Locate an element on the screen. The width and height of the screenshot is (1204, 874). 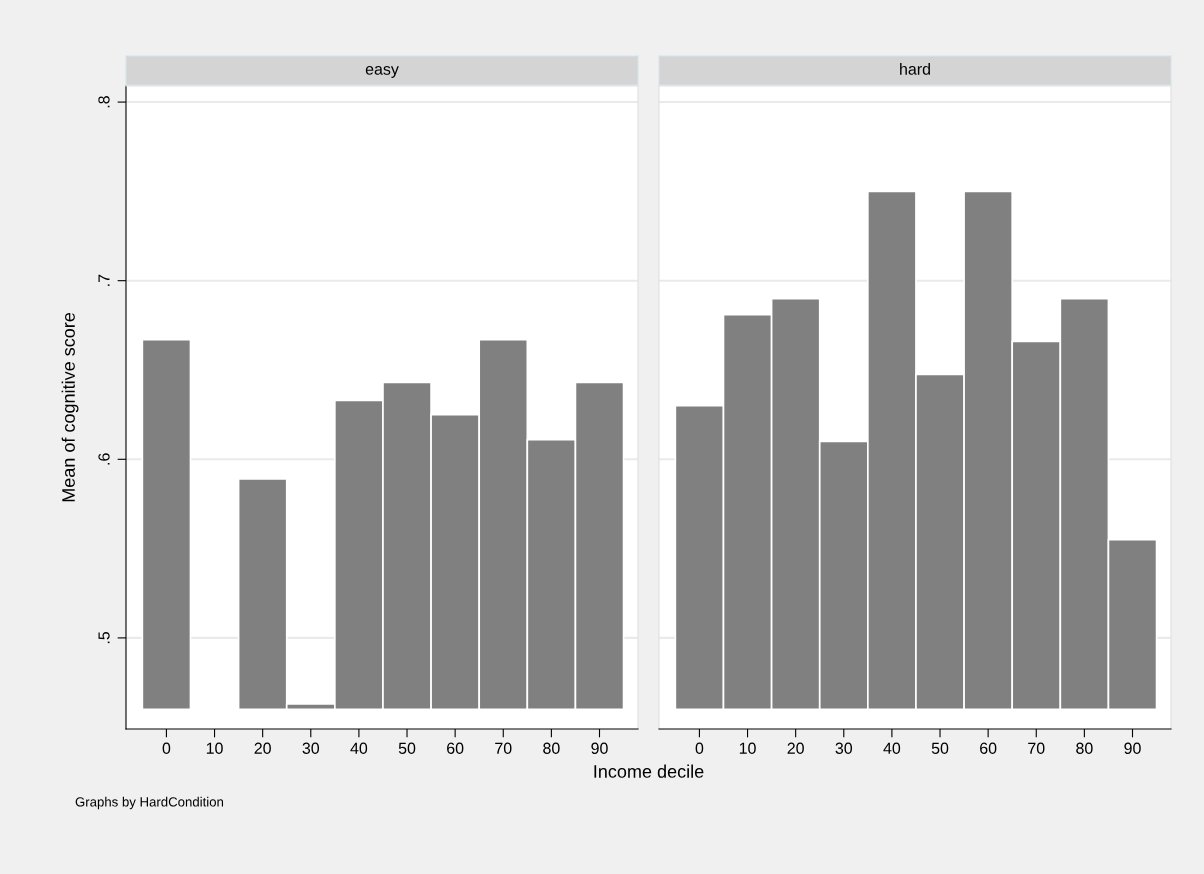
y-tick-label: .5 is located at coordinates (104, 637).